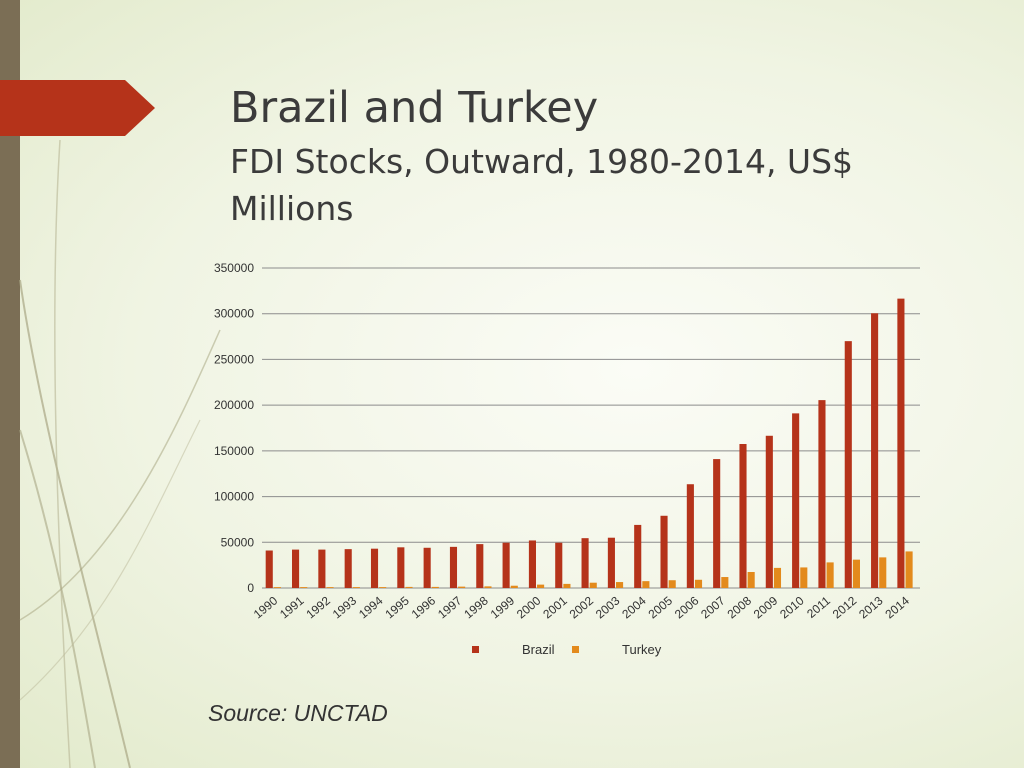 This screenshot has width=1024, height=768. What do you see at coordinates (909, 569) in the screenshot?
I see `bar-turkey-2014` at bounding box center [909, 569].